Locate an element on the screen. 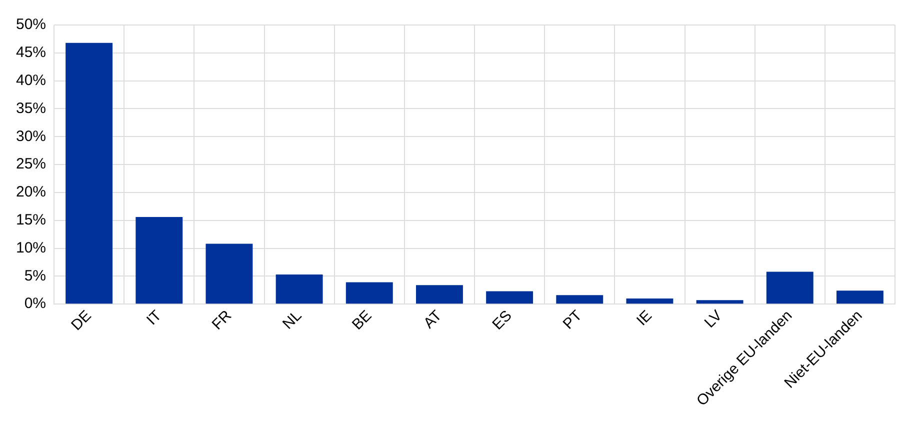  y-tick-label: 0% is located at coordinates (35, 303).